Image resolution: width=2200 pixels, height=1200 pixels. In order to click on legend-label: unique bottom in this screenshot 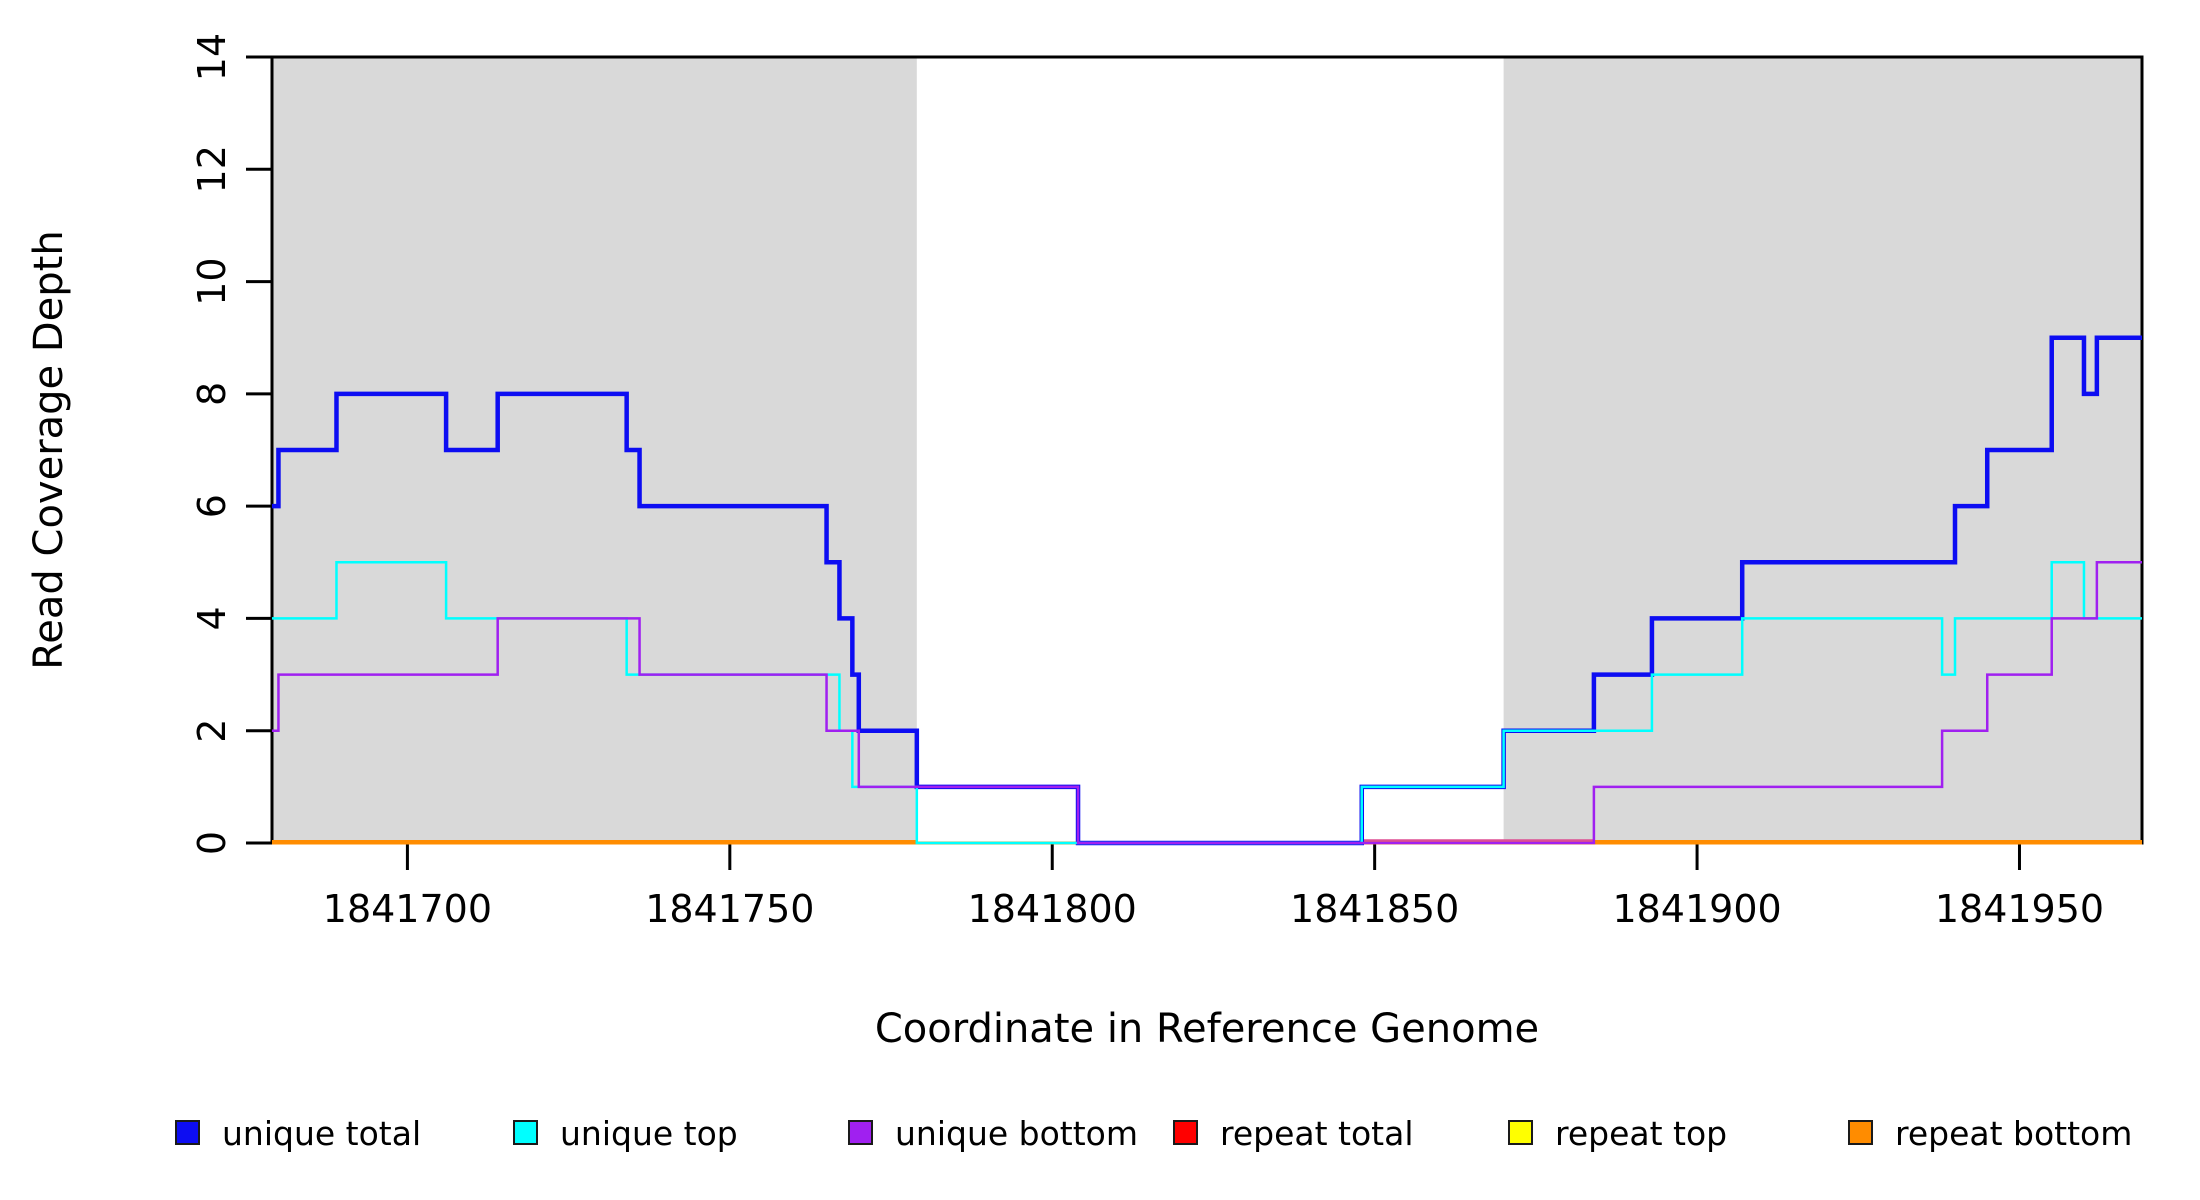, I will do `click(1016, 1133)`.